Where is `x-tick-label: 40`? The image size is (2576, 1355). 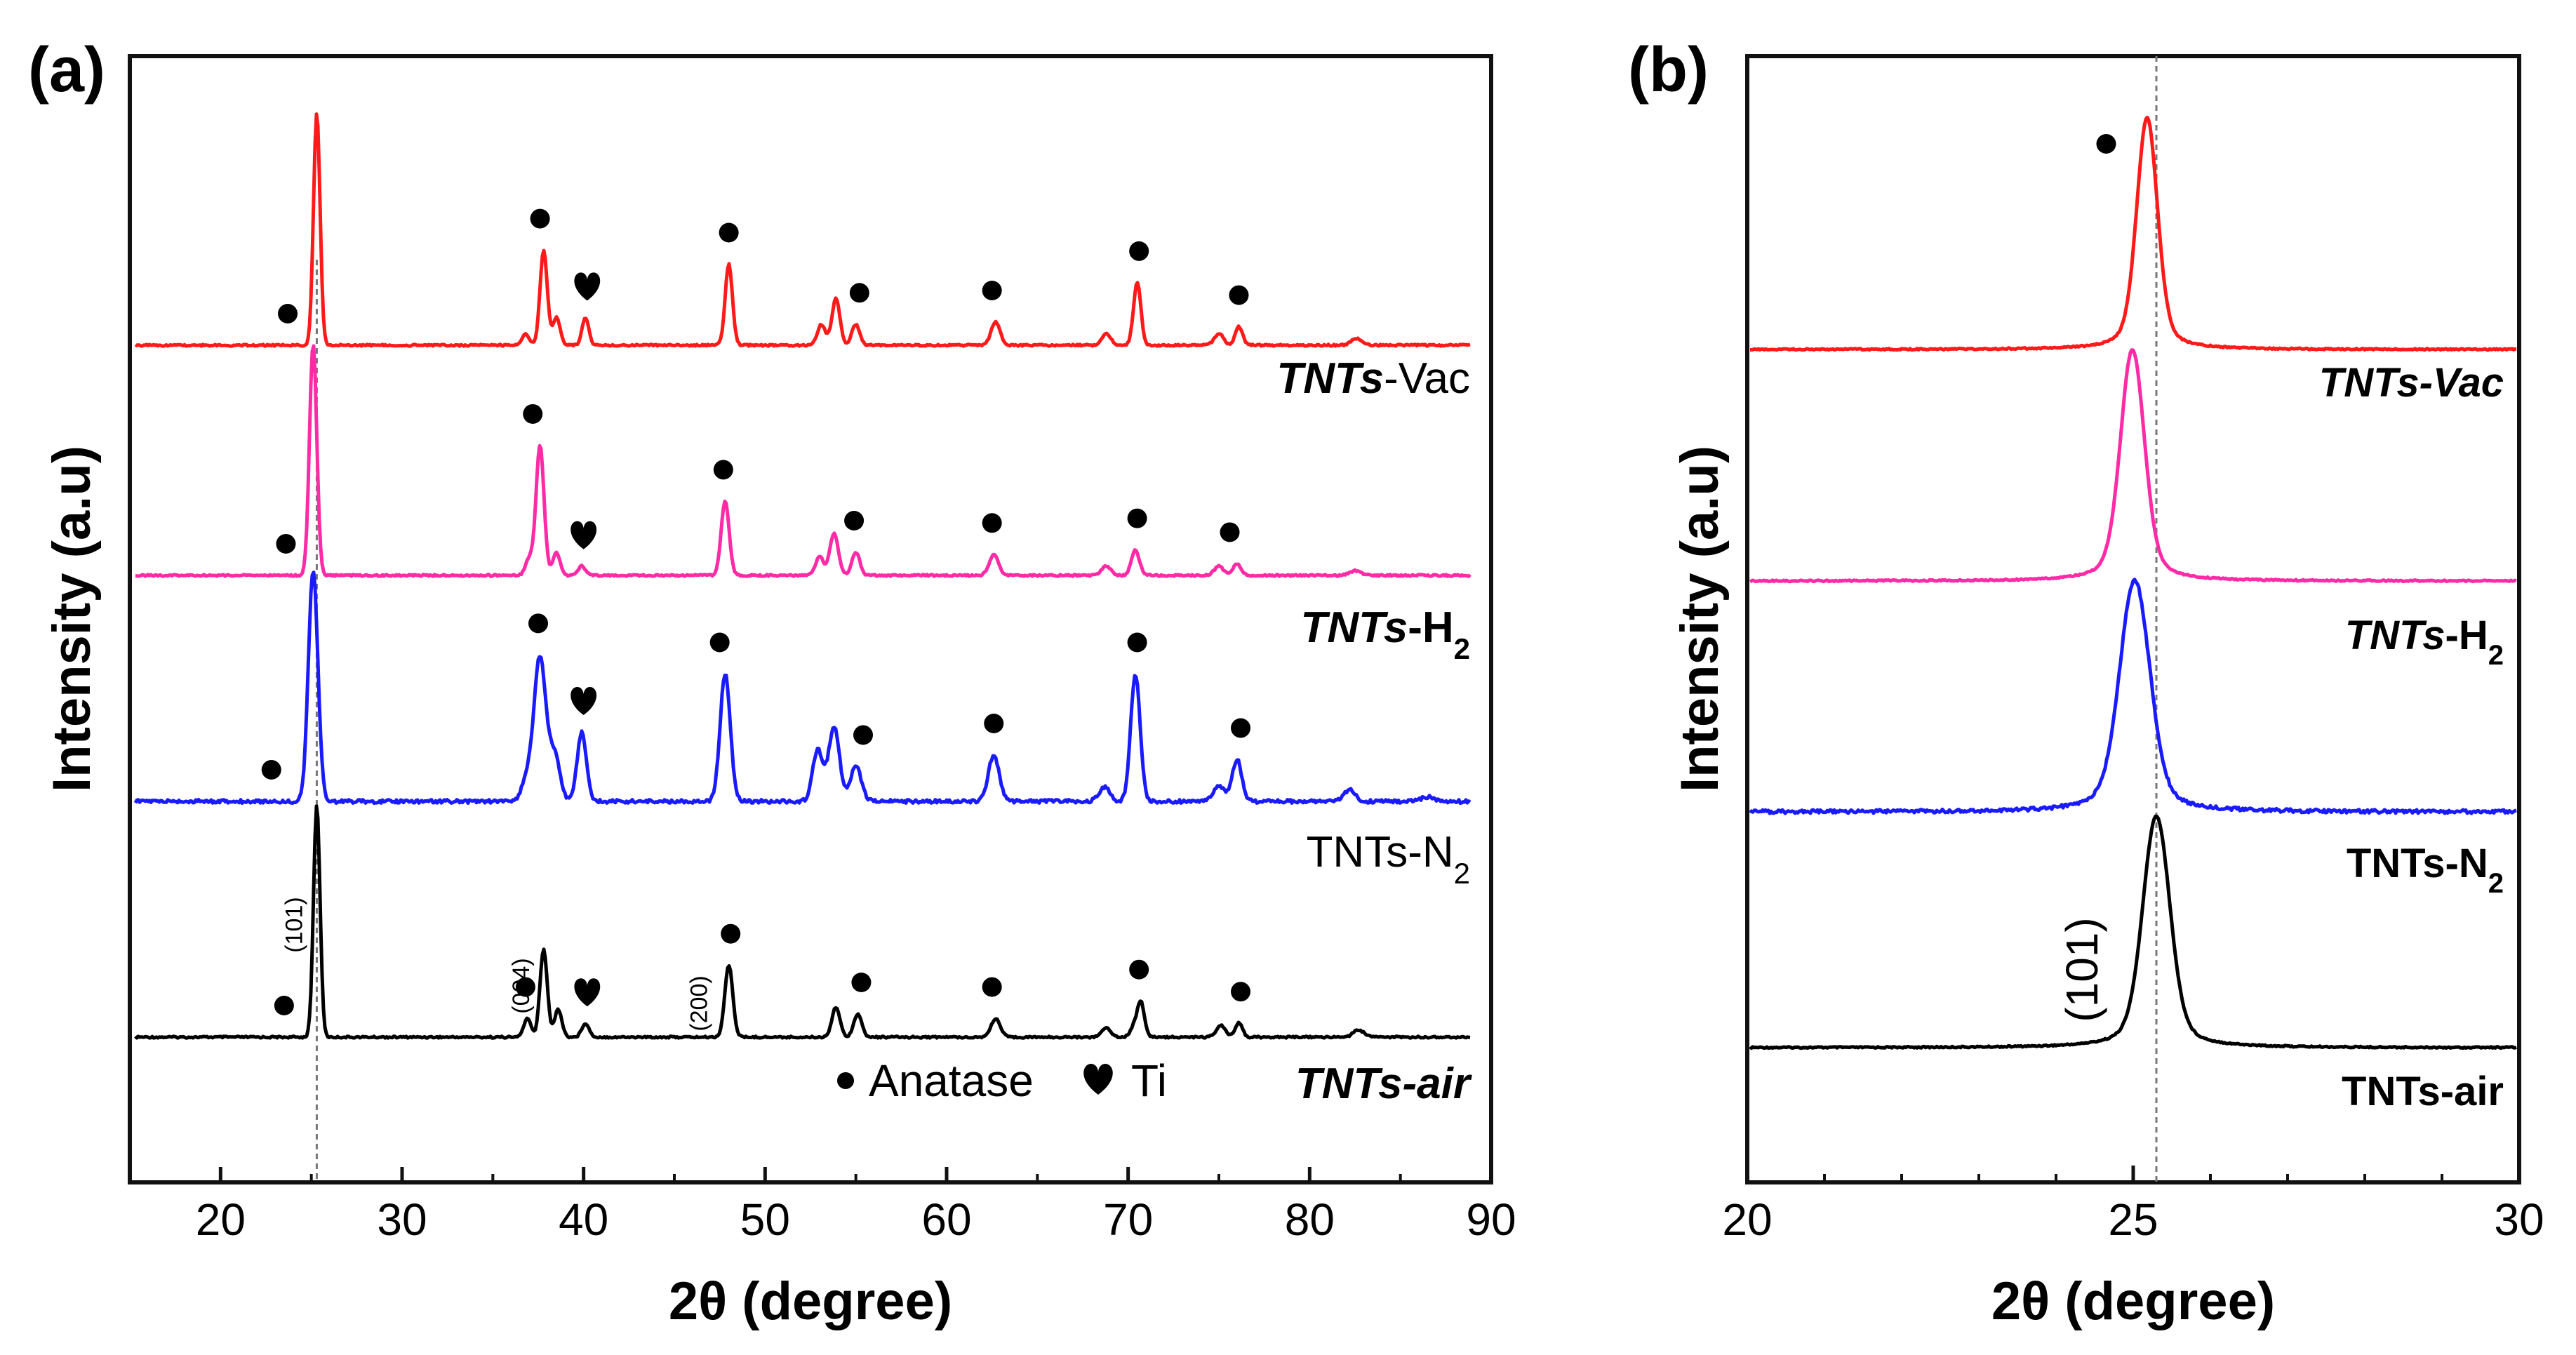 x-tick-label: 40 is located at coordinates (583, 1219).